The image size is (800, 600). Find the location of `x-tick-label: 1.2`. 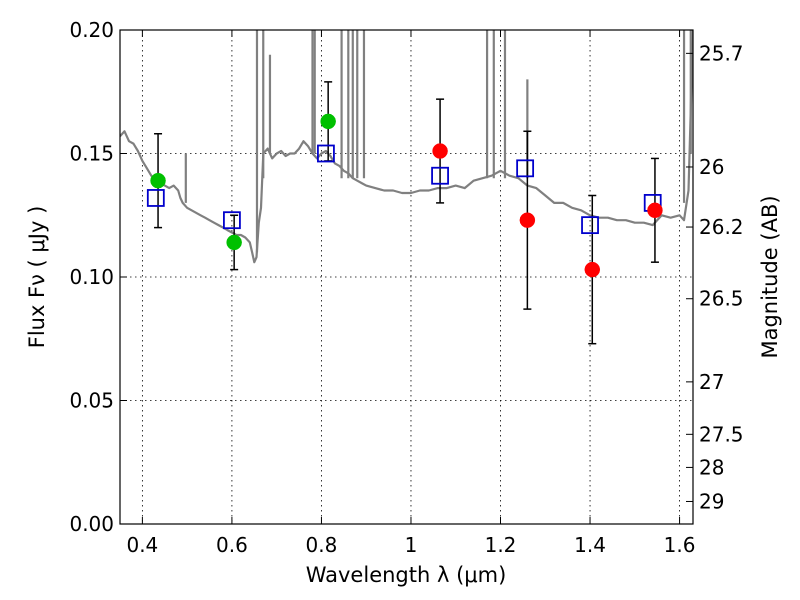

x-tick-label: 1.2 is located at coordinates (501, 545).